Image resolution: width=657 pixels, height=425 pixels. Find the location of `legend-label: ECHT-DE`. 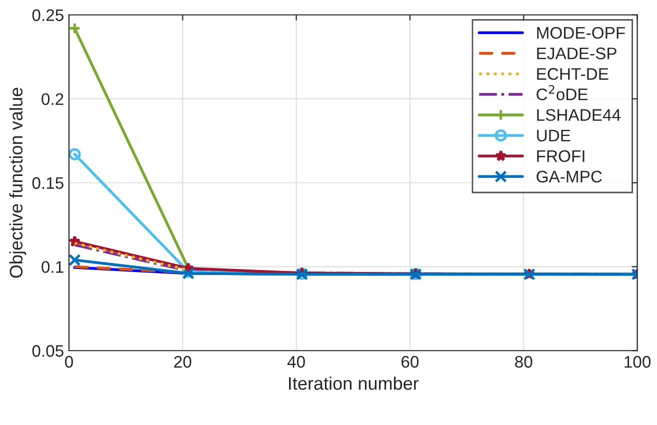

legend-label: ECHT-DE is located at coordinates (572, 74).